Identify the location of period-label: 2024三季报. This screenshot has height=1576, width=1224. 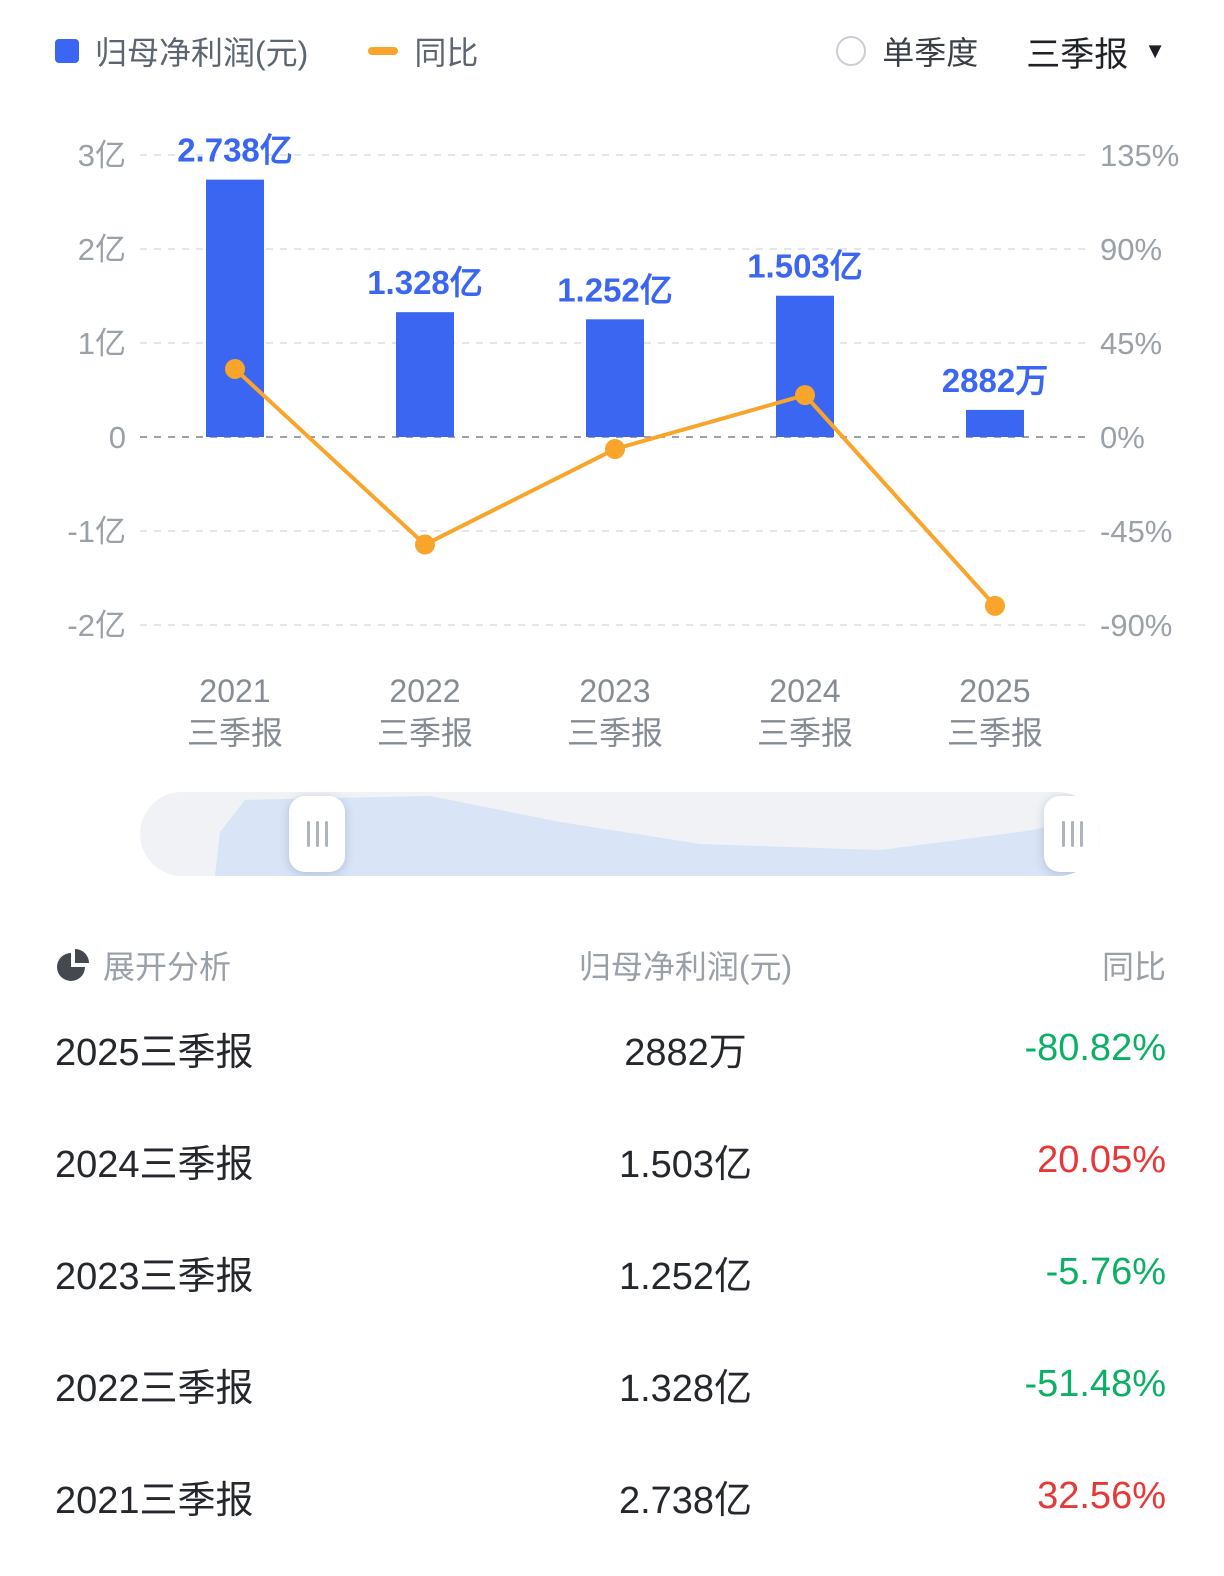
(154, 1164).